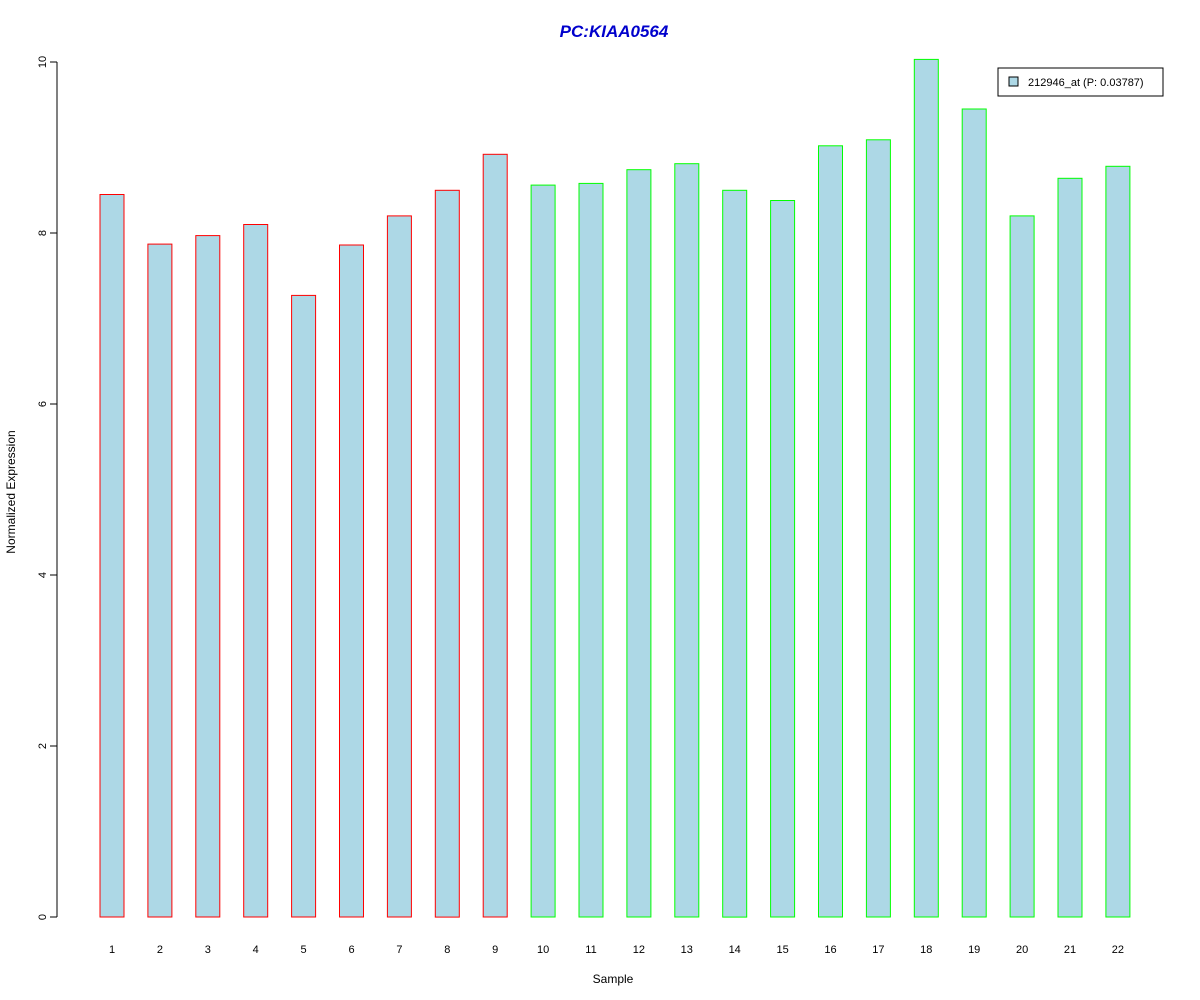  What do you see at coordinates (926, 950) in the screenshot?
I see `x-tick-label: 18` at bounding box center [926, 950].